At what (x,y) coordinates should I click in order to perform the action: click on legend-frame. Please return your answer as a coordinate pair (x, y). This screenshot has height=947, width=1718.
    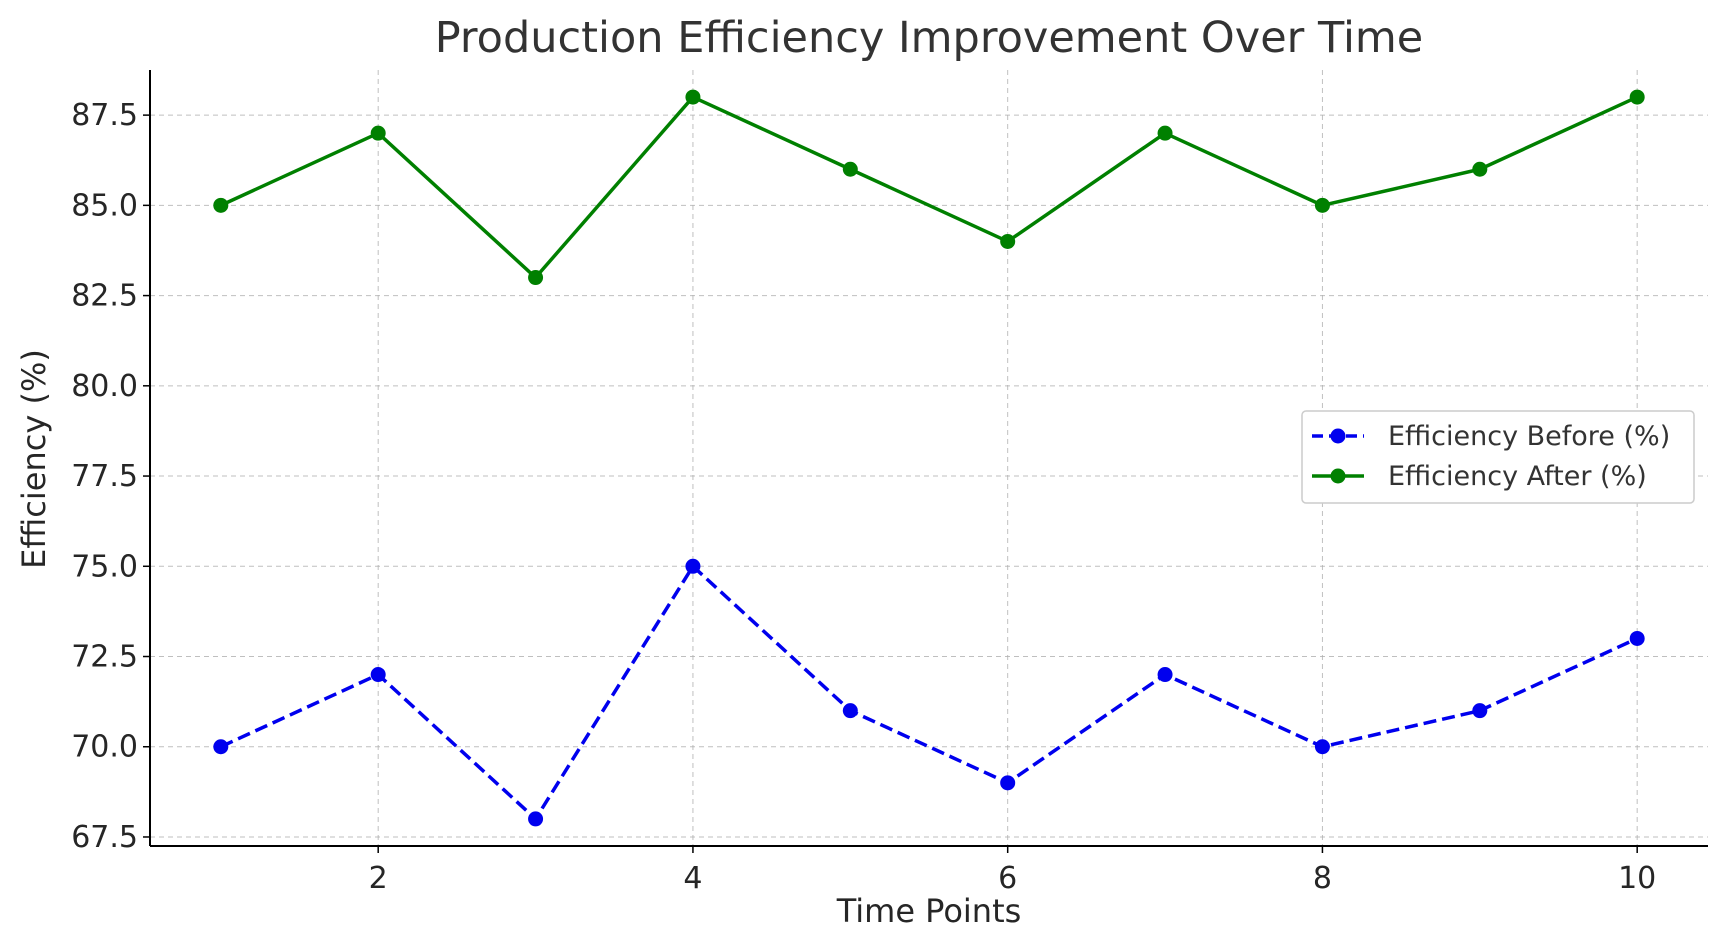
    Looking at the image, I should click on (1498, 457).